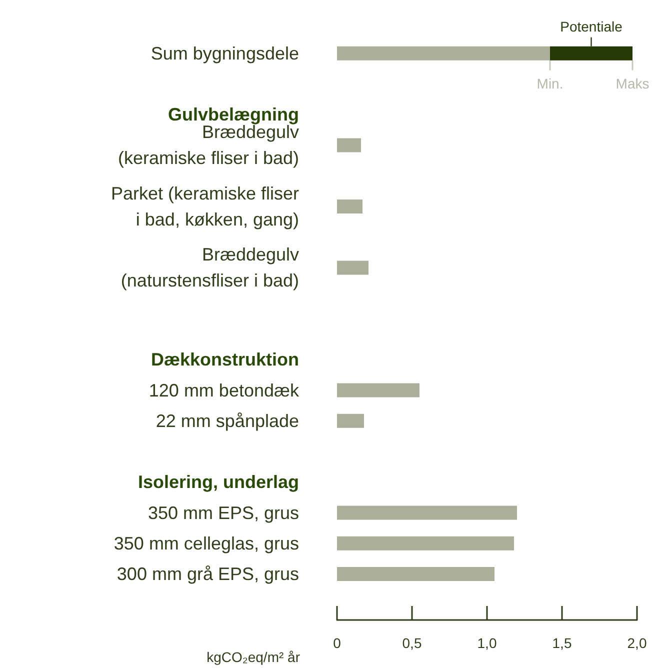  What do you see at coordinates (223, 512) in the screenshot?
I see `y-tick-label: 350 mm EPS, grus` at bounding box center [223, 512].